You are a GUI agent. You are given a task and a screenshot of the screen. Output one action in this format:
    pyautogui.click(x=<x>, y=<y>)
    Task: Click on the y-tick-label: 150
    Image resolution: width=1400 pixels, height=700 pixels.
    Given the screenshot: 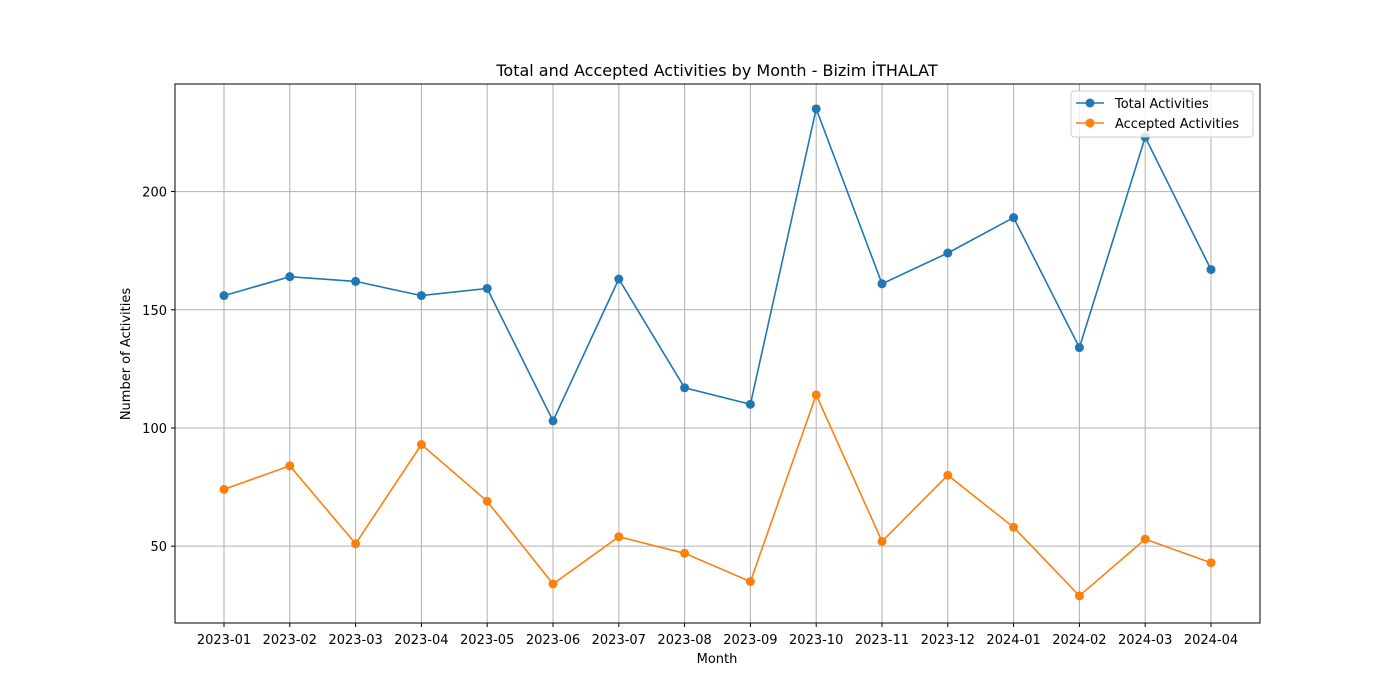 What is the action you would take?
    pyautogui.click(x=154, y=311)
    